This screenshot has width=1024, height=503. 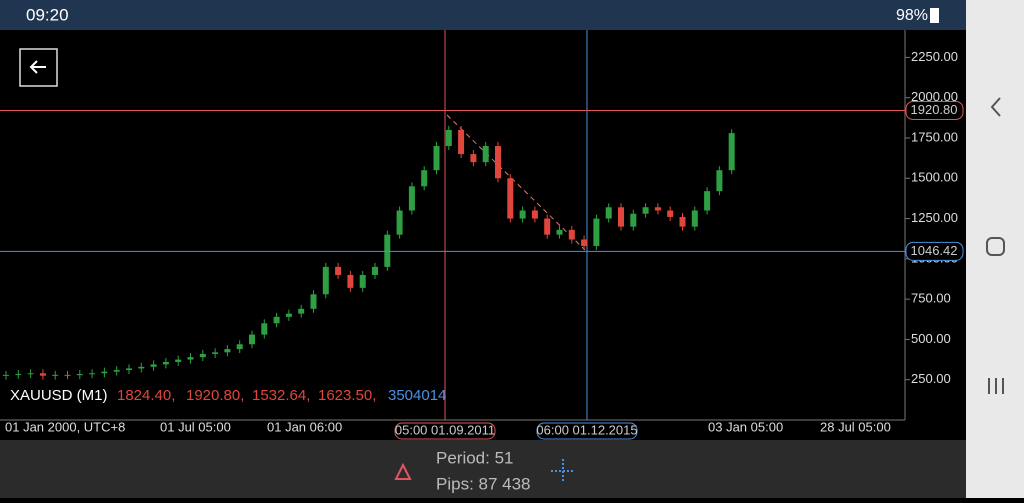 I want to click on y-tick-label: 750.00, so click(x=931, y=298).